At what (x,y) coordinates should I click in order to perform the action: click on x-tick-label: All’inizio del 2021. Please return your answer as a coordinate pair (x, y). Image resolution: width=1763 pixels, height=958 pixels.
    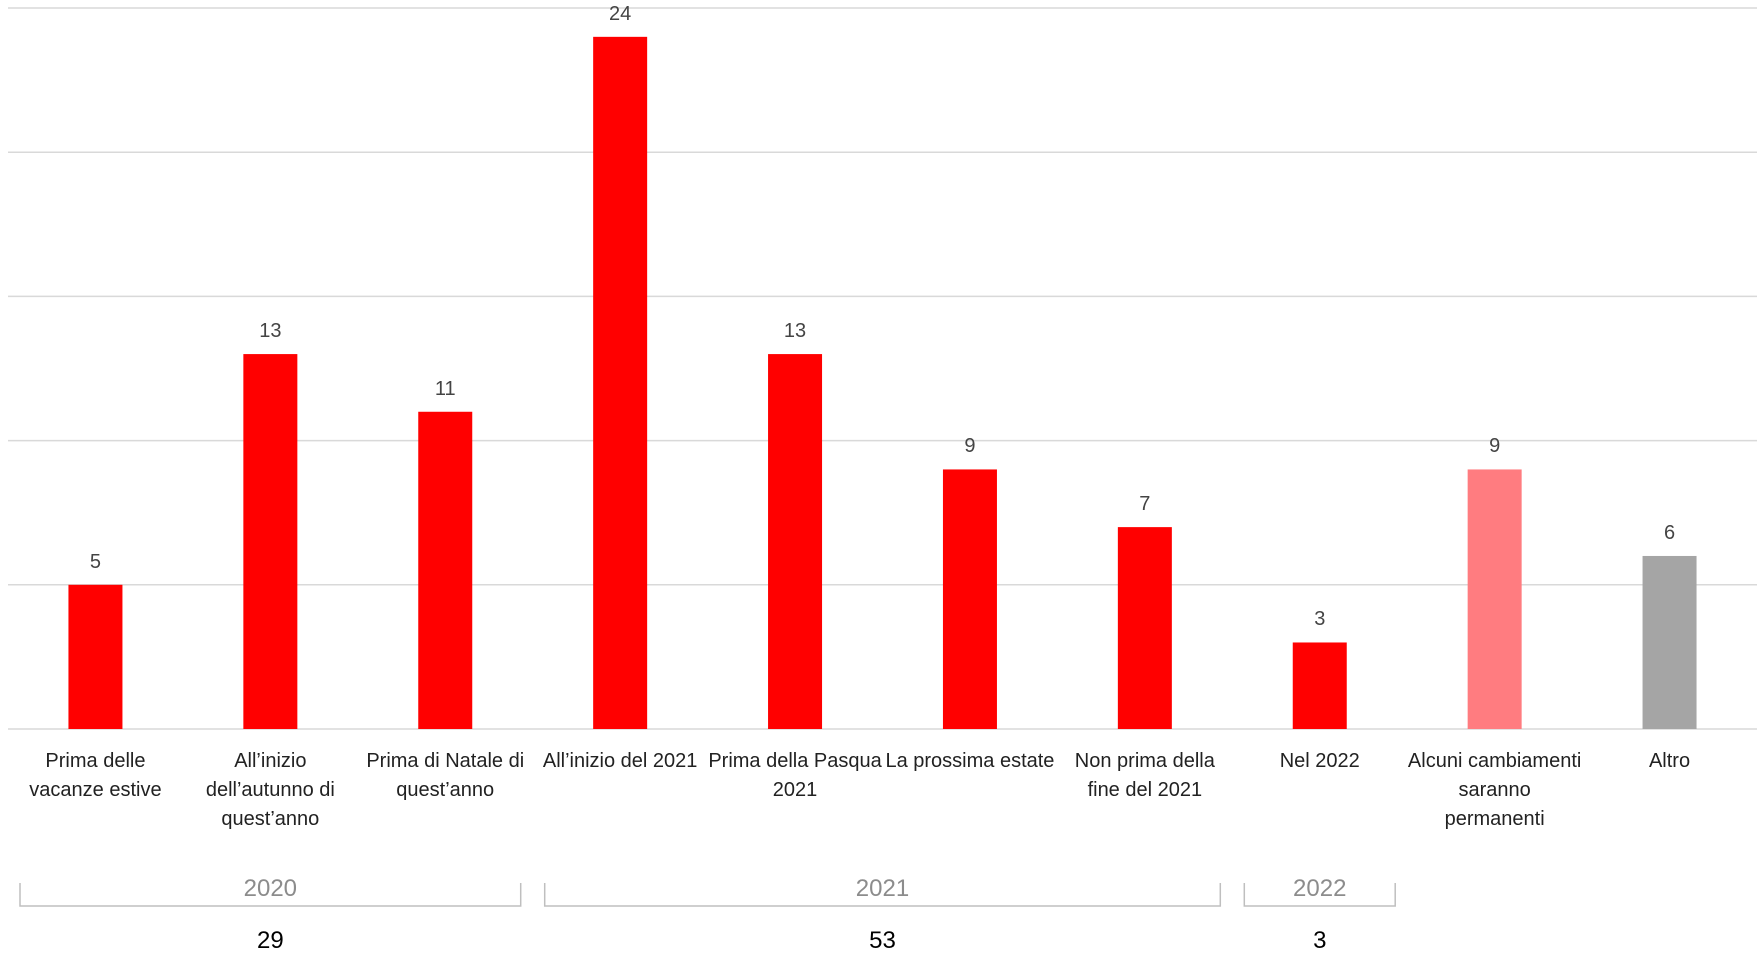
    Looking at the image, I should click on (620, 761).